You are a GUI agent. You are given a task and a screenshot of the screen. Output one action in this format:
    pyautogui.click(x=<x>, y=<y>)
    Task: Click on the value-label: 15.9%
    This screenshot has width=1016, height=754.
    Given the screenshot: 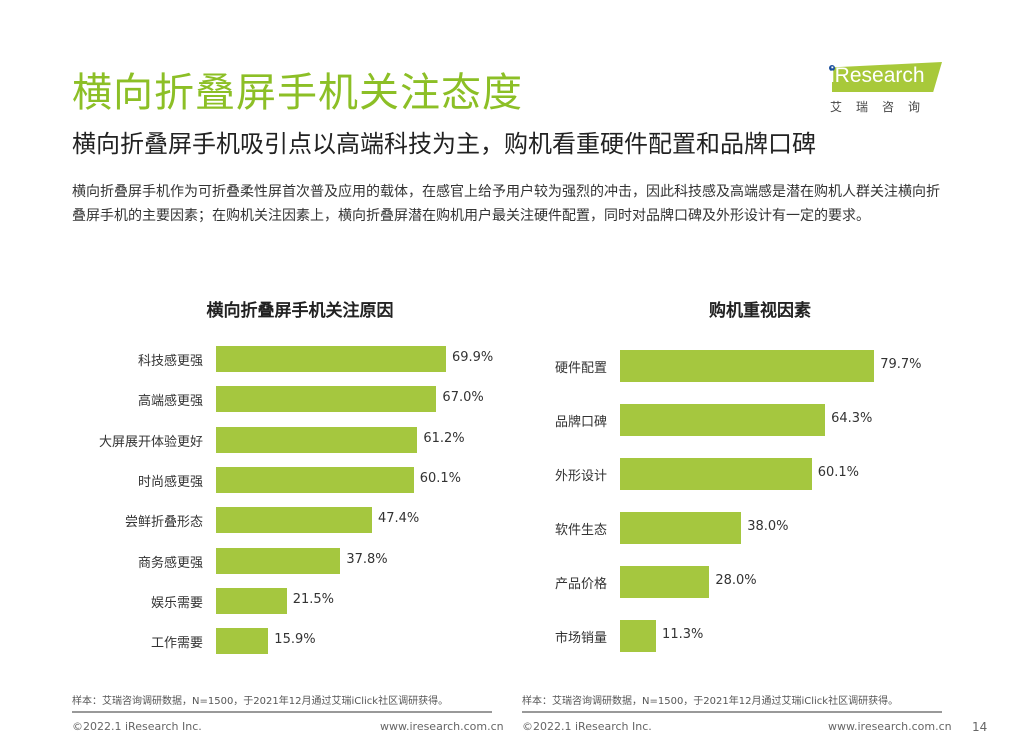 What is the action you would take?
    pyautogui.click(x=295, y=640)
    